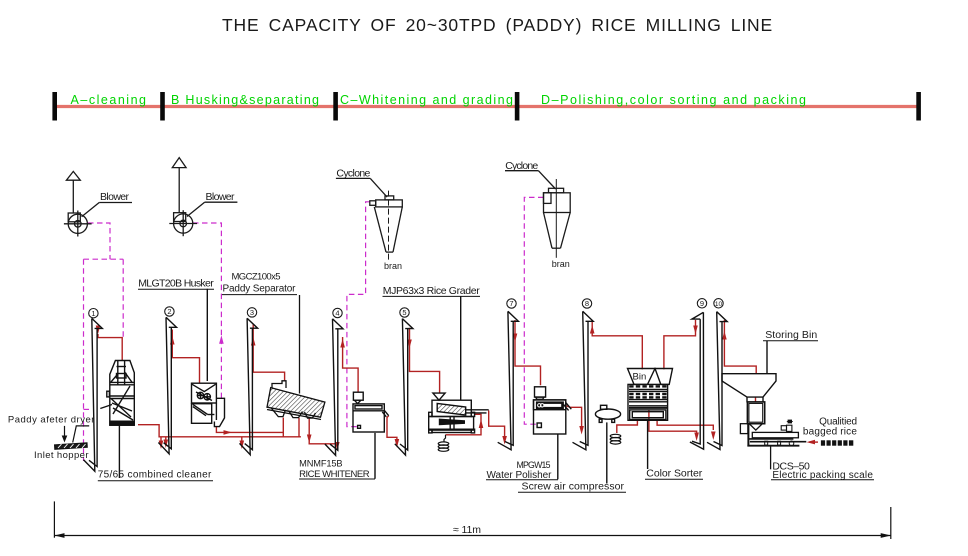  Describe the element at coordinates (252, 312) in the screenshot. I see `svg-text: 3` at that location.